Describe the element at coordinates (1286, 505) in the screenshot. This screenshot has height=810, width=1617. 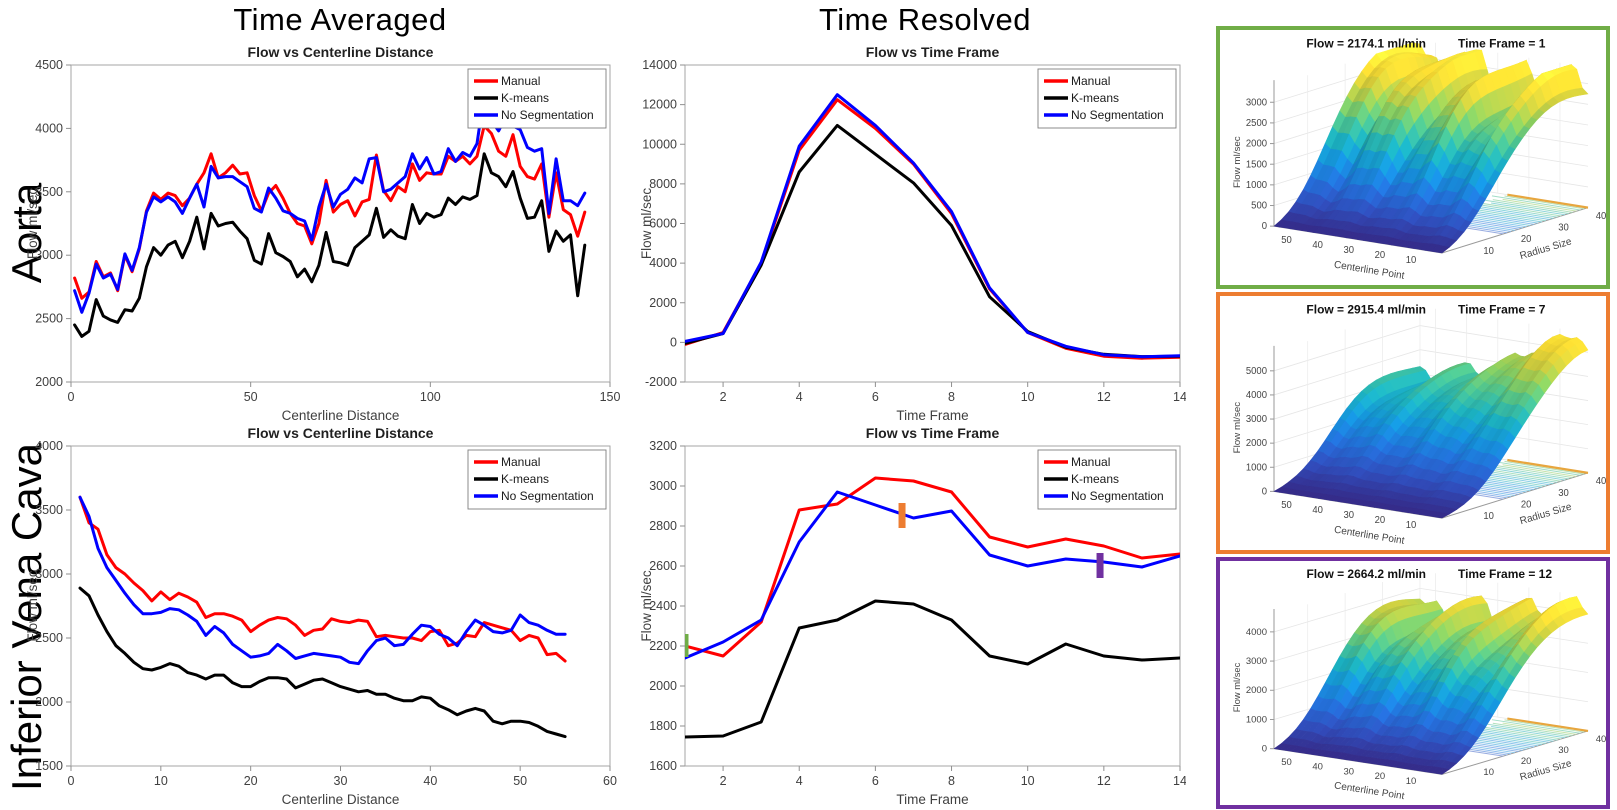
I see `surf2-centerline-tick-label: 50` at that location.